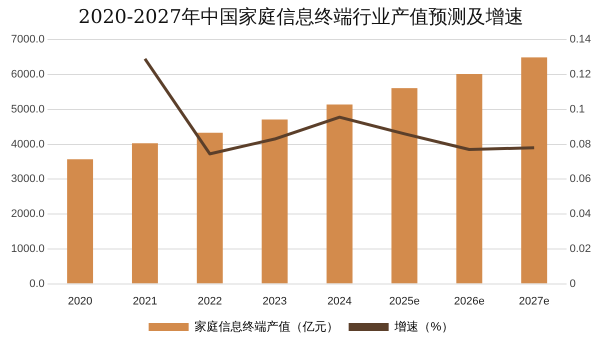 This screenshot has height=349, width=602. Describe the element at coordinates (266, 326) in the screenshot. I see `legend-label: 家庭信息终端产值（亿元）` at that location.